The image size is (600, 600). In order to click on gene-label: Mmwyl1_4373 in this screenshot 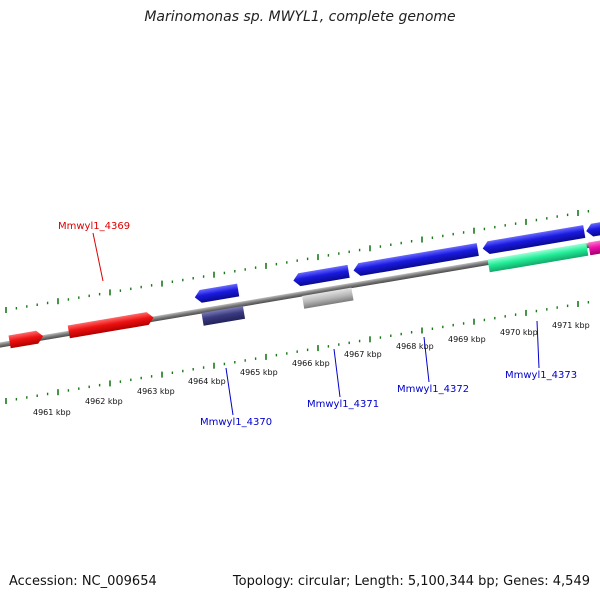, I will do `click(541, 375)`.